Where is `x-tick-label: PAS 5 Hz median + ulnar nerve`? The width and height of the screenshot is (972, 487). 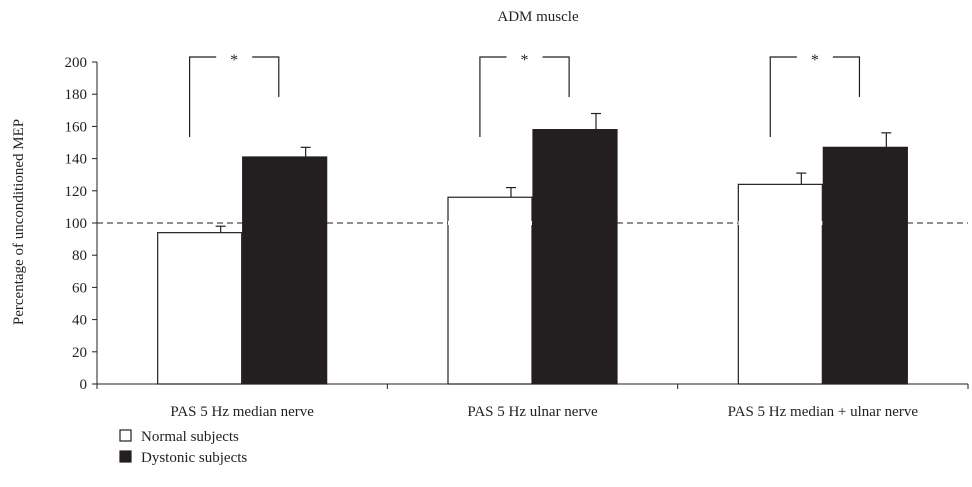
x-tick-label: PAS 5 Hz median + ulnar nerve is located at coordinates (823, 412).